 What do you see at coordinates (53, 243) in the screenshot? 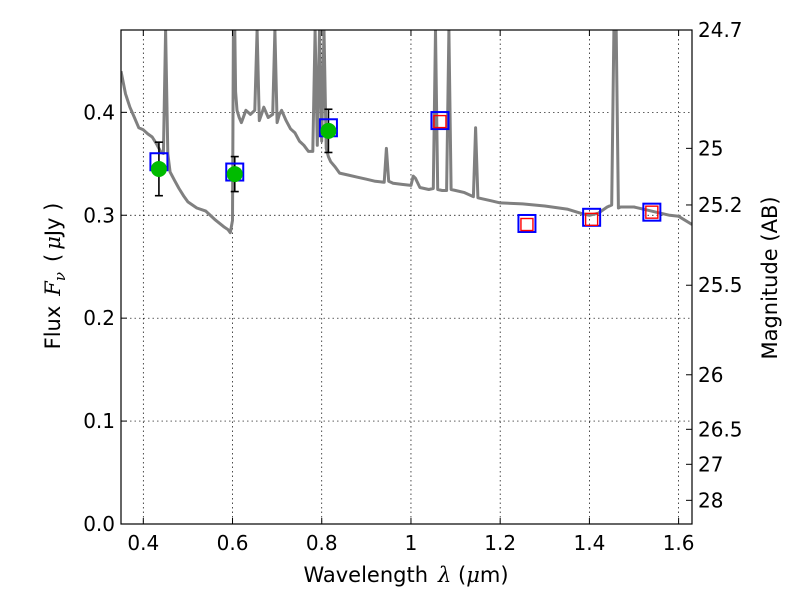
I see `y-axis-label-unit-mu: μ` at bounding box center [53, 243].